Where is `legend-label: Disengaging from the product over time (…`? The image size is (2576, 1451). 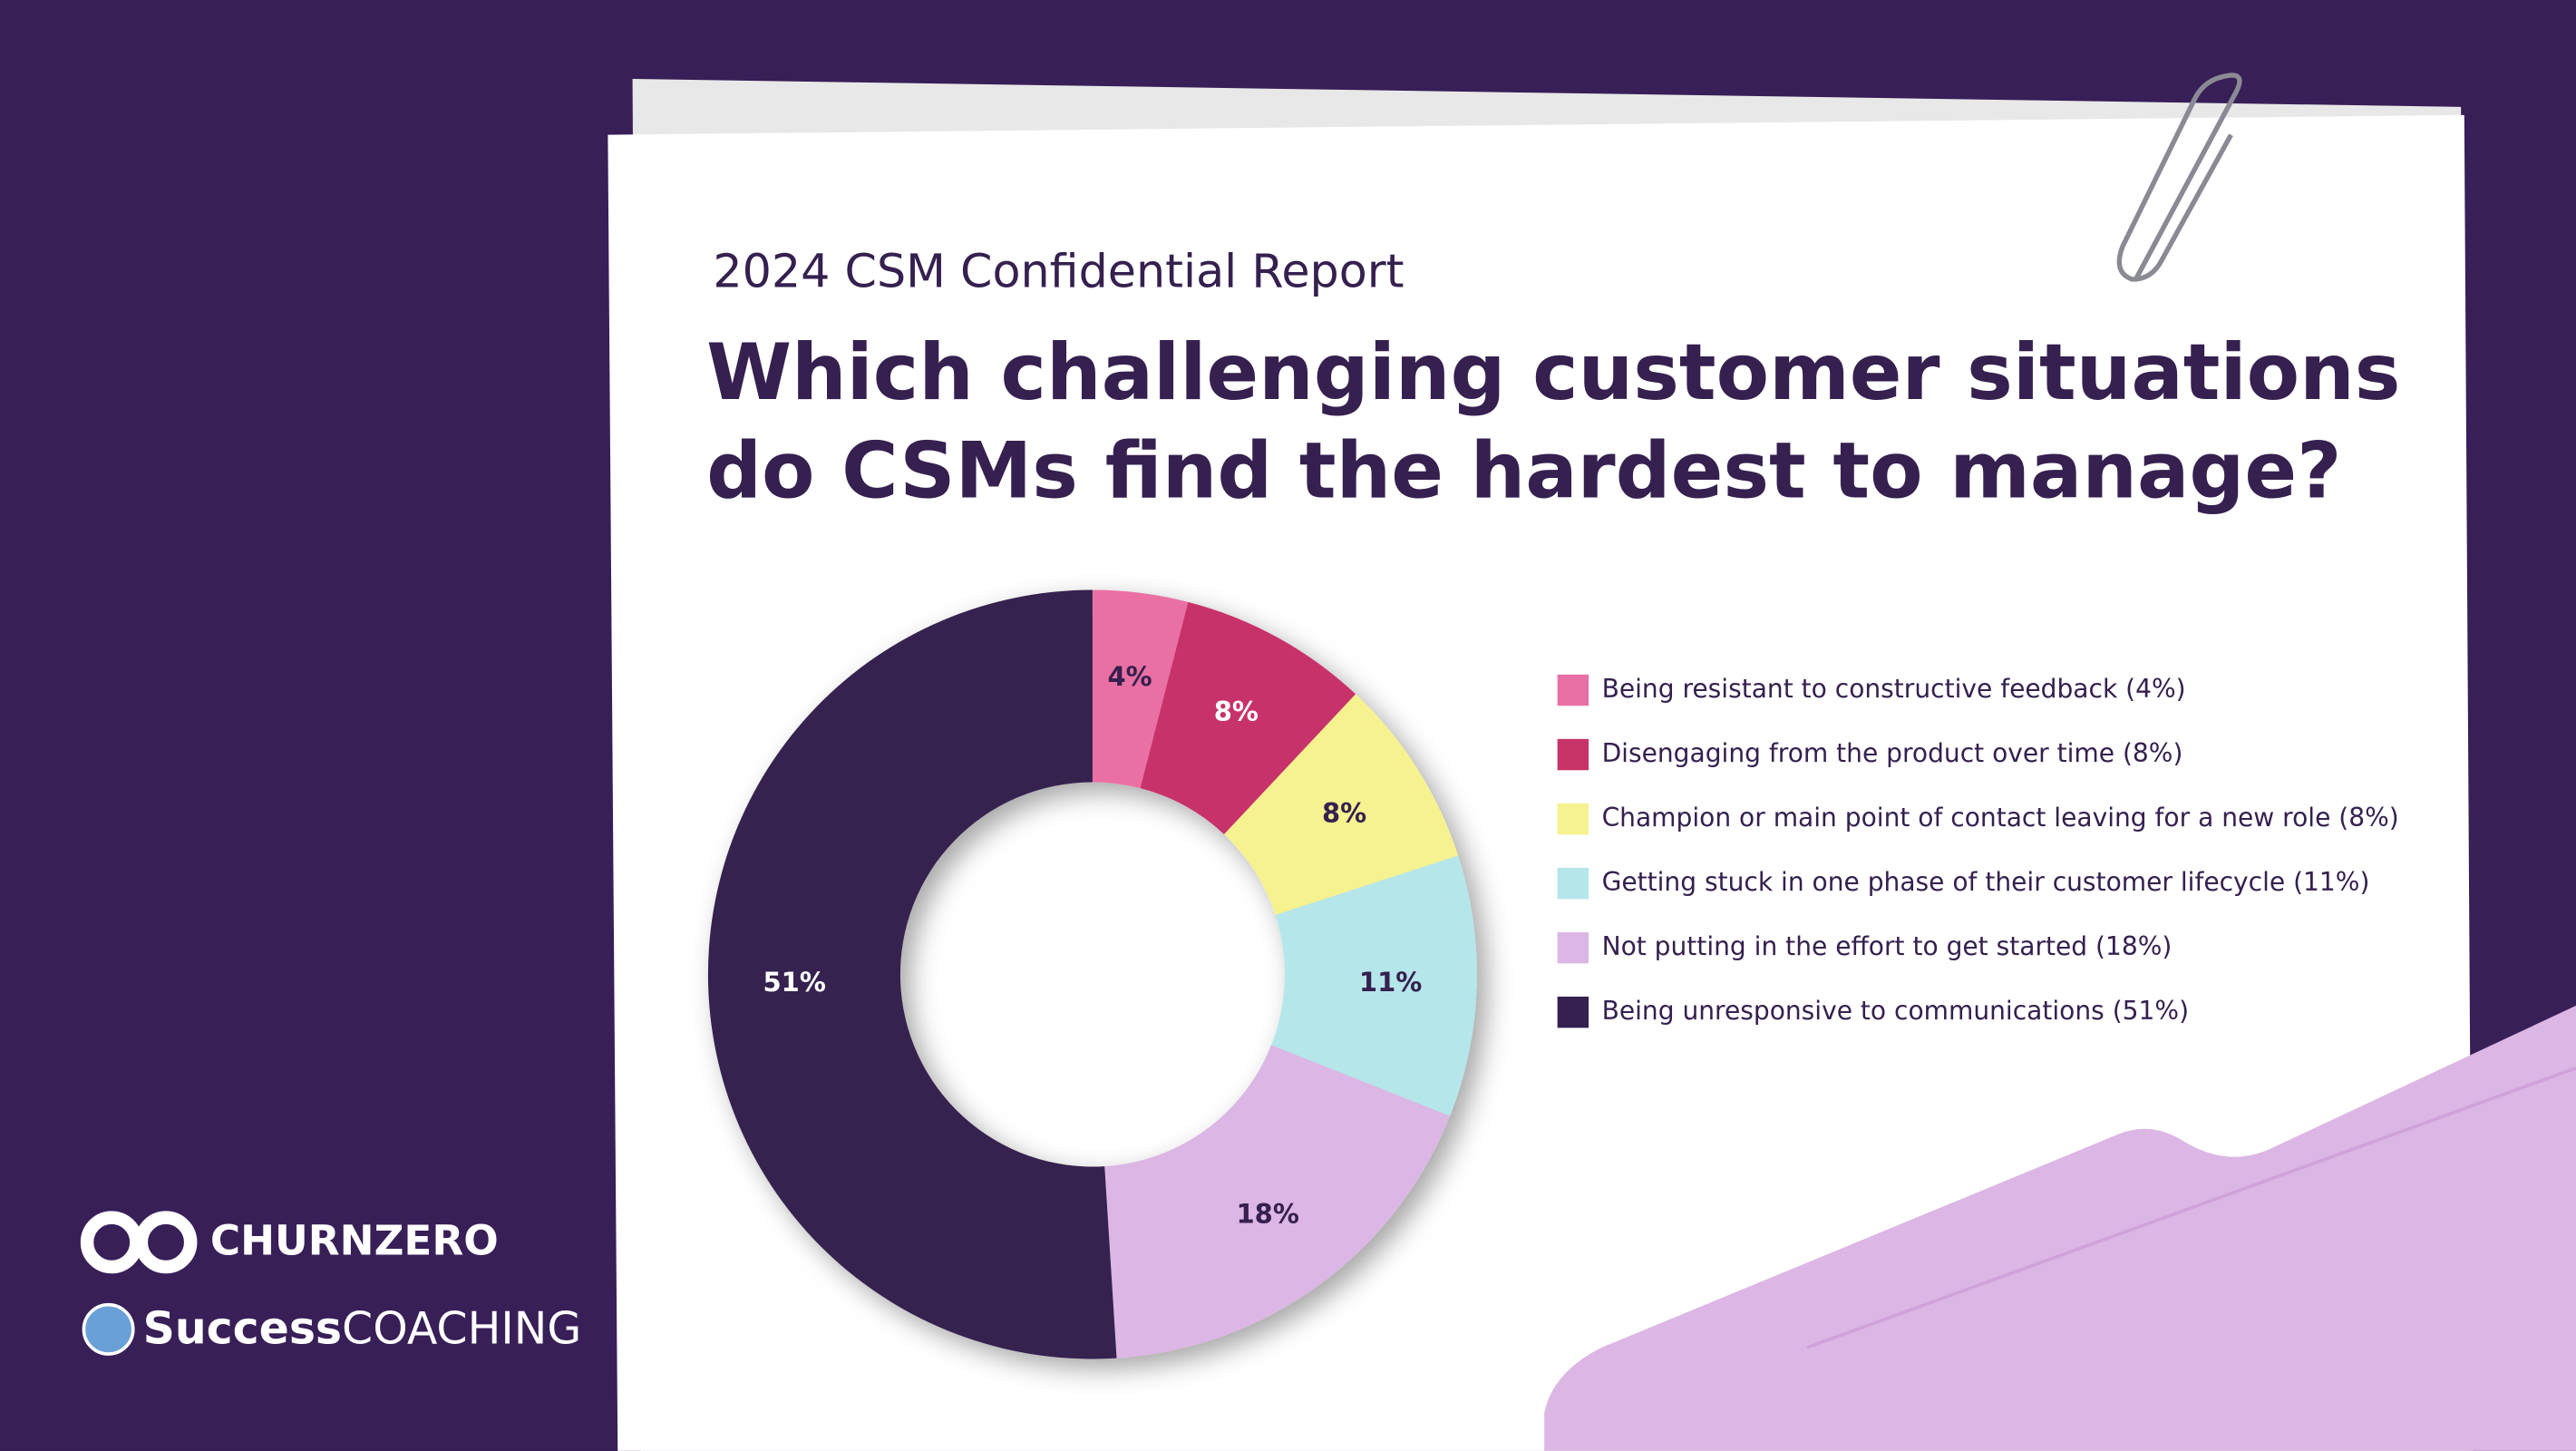
legend-label: Disengaging from the product over time (… is located at coordinates (1892, 753).